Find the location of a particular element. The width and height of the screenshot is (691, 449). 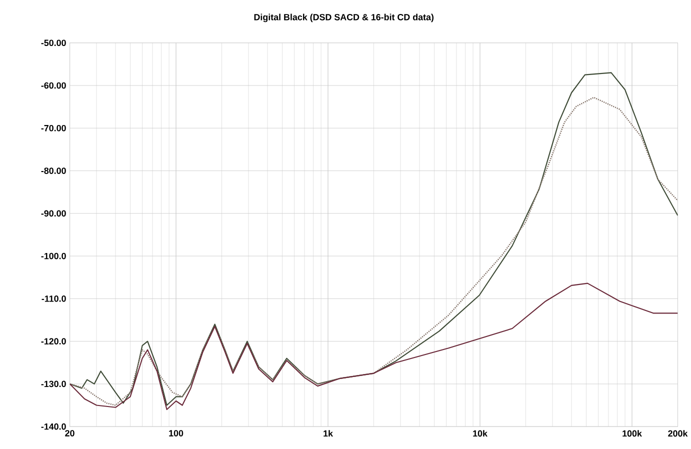

x-tick-label: 100k is located at coordinates (632, 433).